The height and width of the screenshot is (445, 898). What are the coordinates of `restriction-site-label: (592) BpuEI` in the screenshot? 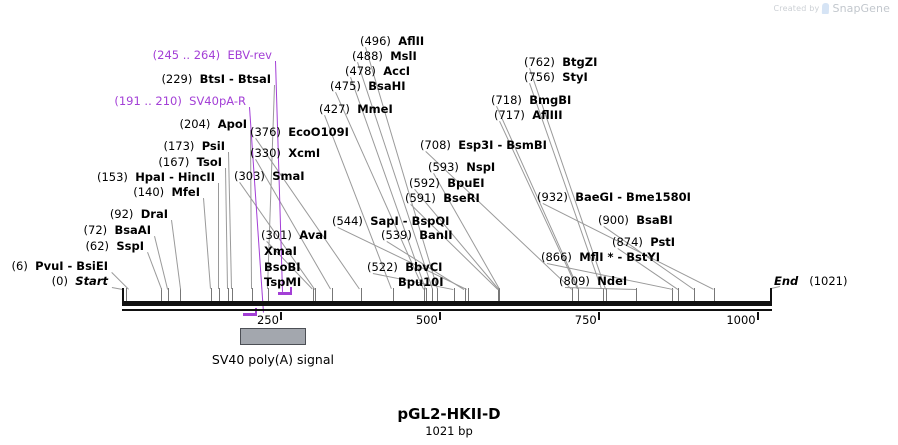 It's located at (447, 183).